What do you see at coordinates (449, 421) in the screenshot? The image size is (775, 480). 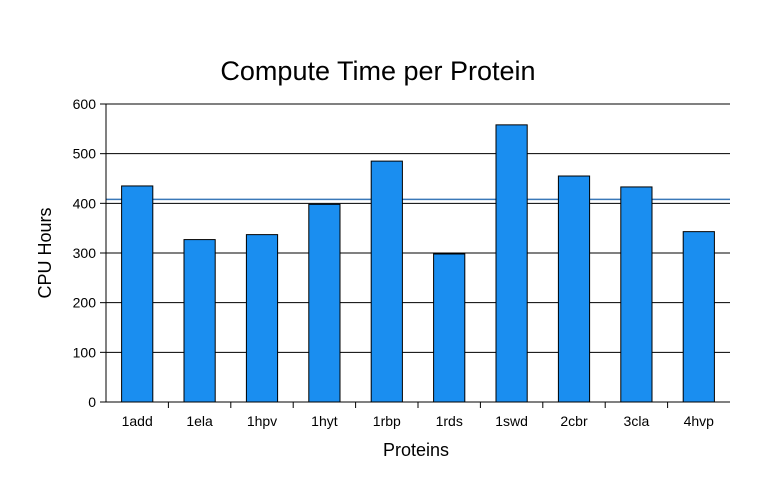 I see `x-tick-label: 1rds` at bounding box center [449, 421].